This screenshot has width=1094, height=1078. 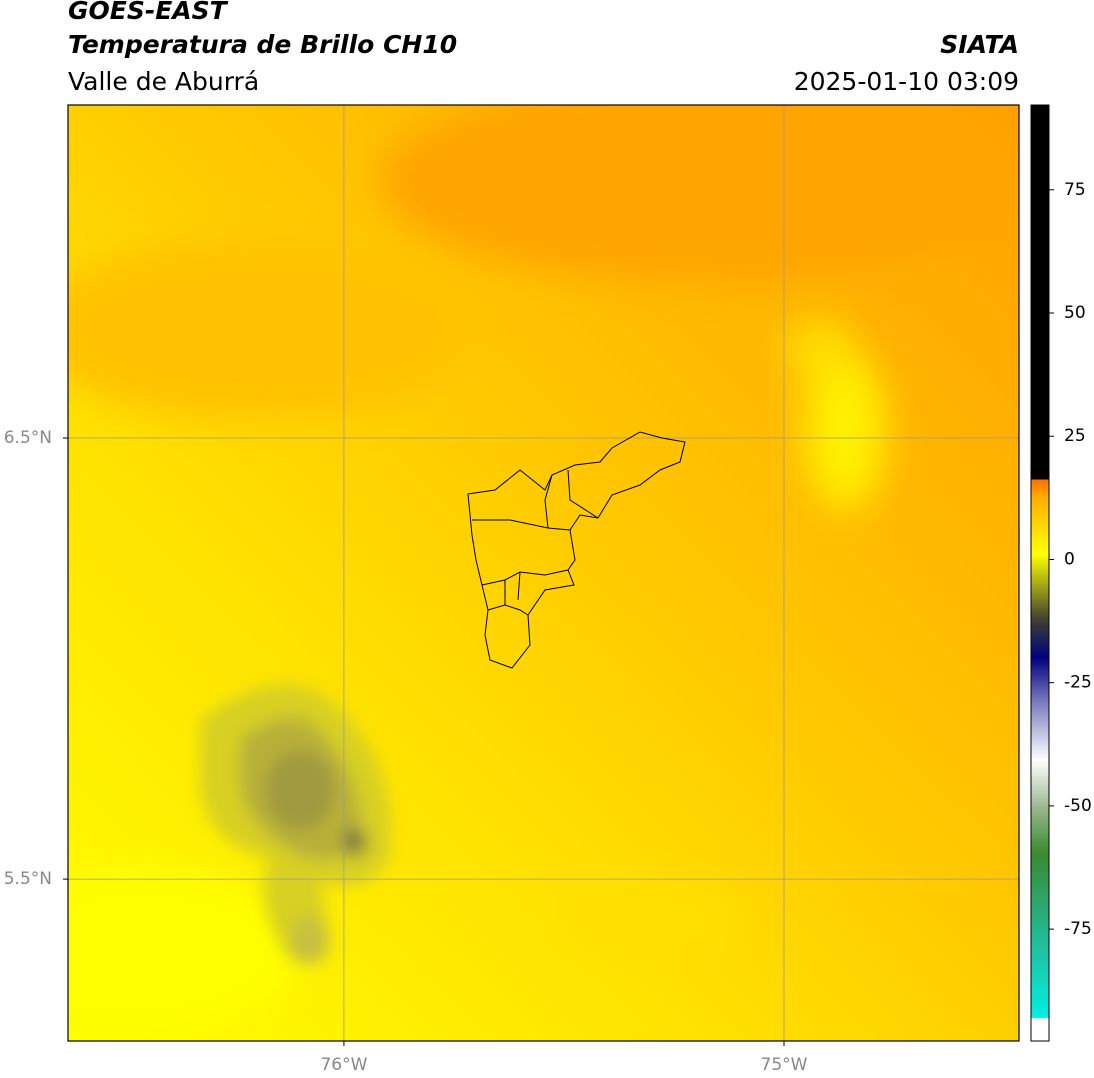 I want to click on colorbar-tick-label: 50, so click(x=1075, y=313).